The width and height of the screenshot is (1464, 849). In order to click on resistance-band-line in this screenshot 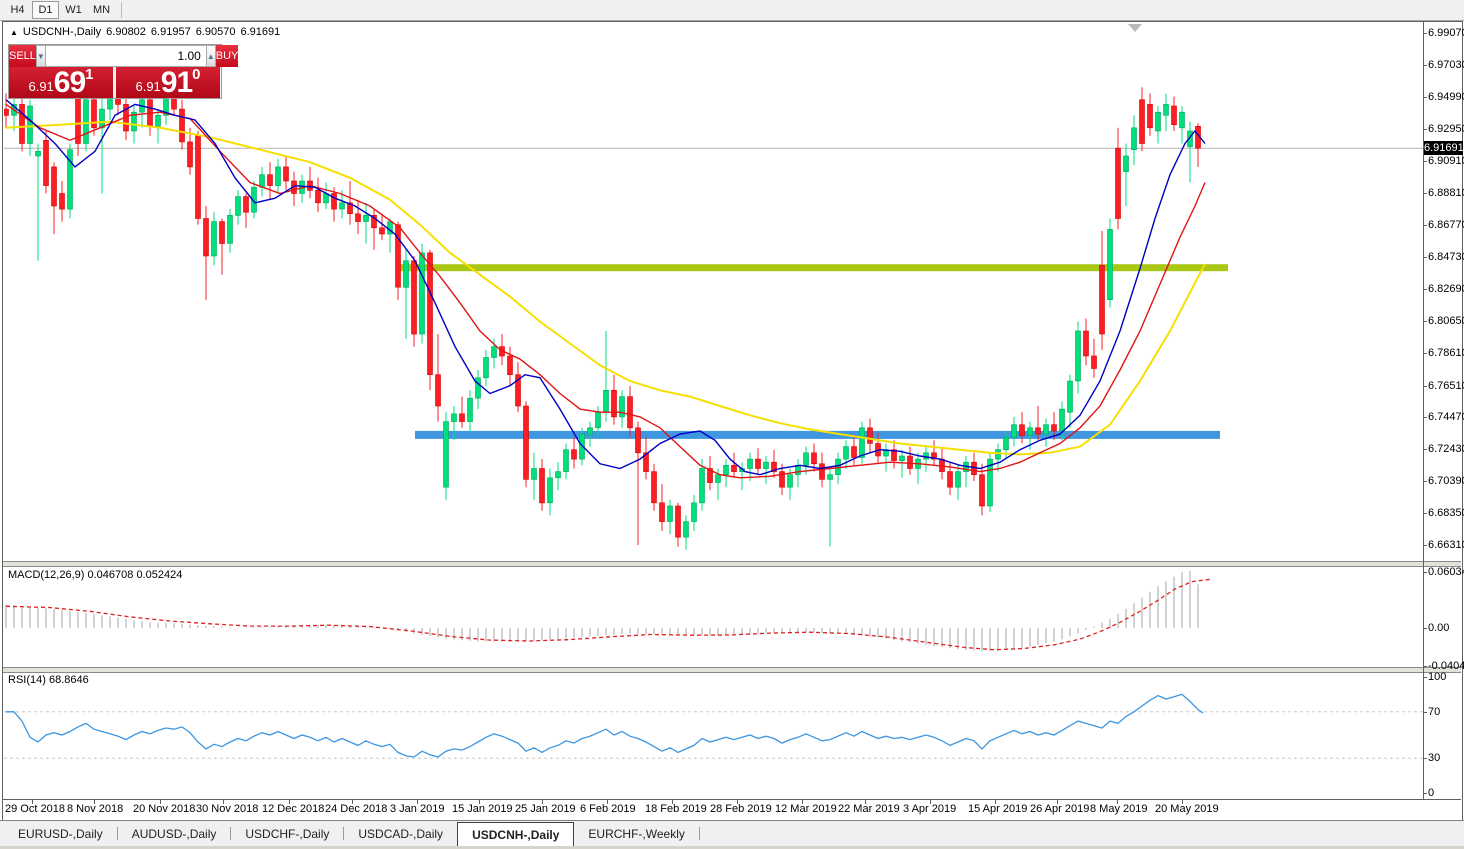, I will do `click(814, 268)`.